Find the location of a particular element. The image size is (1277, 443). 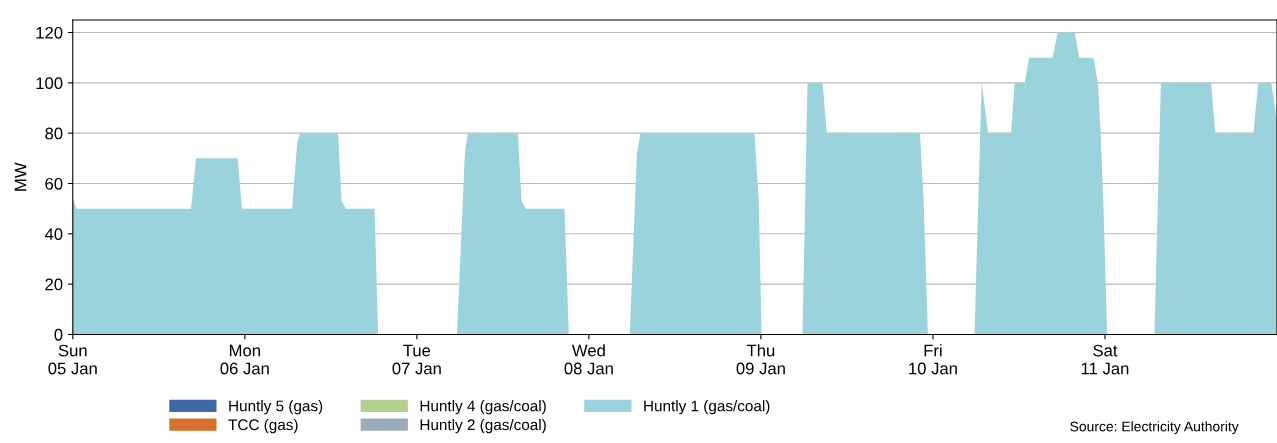

legend-label: Huntly 5 (gas) is located at coordinates (276, 407).